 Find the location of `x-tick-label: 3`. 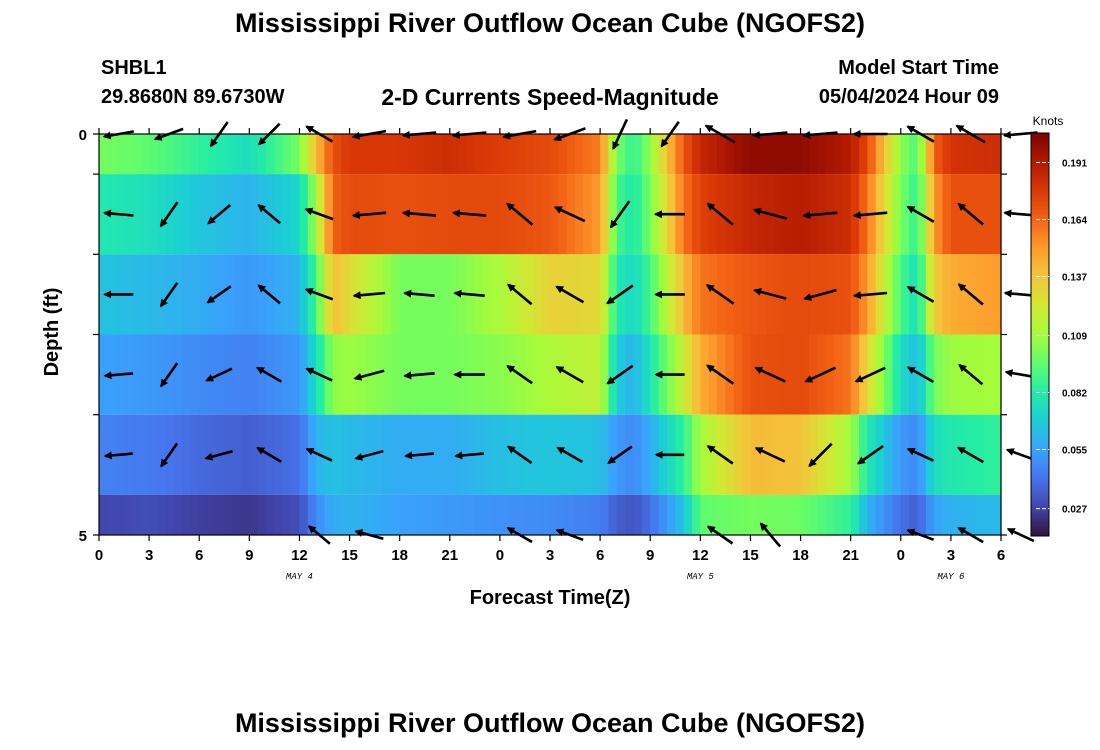

x-tick-label: 3 is located at coordinates (550, 555).